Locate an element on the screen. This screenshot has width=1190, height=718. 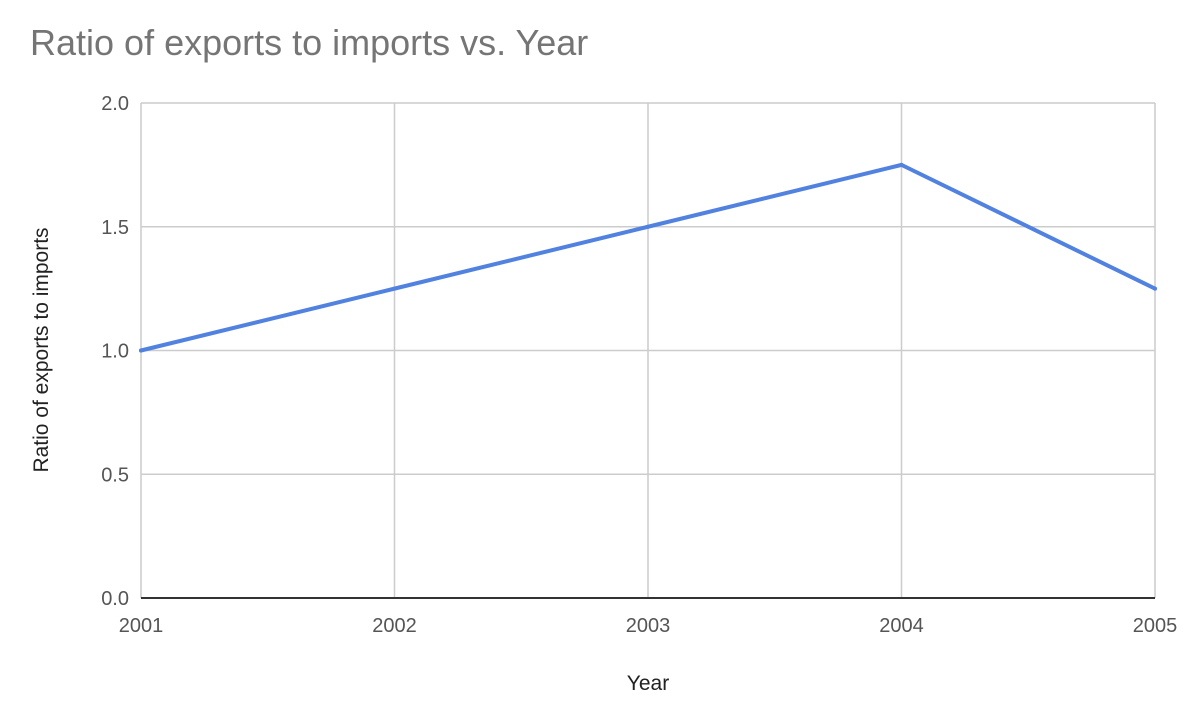
chart-title: Ratio of exports to imports vs. Year is located at coordinates (309, 42).